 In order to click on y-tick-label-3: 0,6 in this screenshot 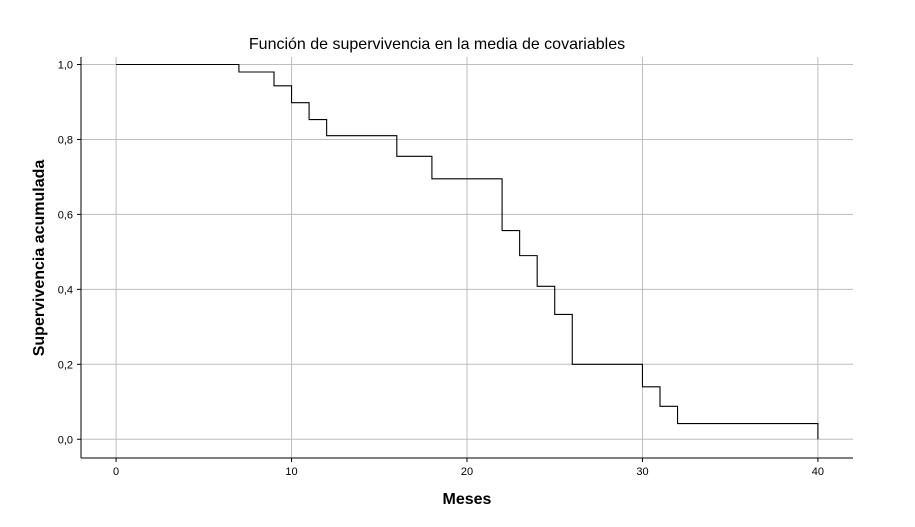, I will do `click(65, 215)`.